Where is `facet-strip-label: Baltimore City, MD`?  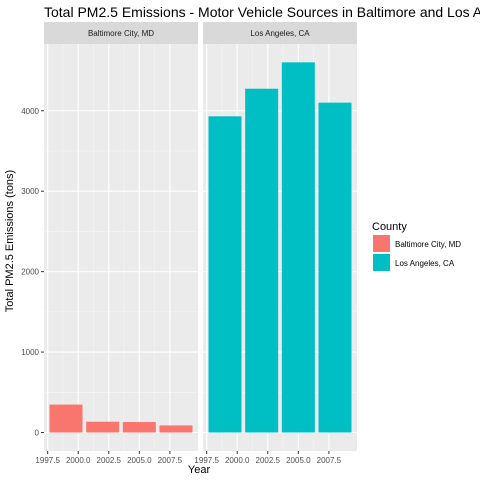
facet-strip-label: Baltimore City, MD is located at coordinates (121, 33).